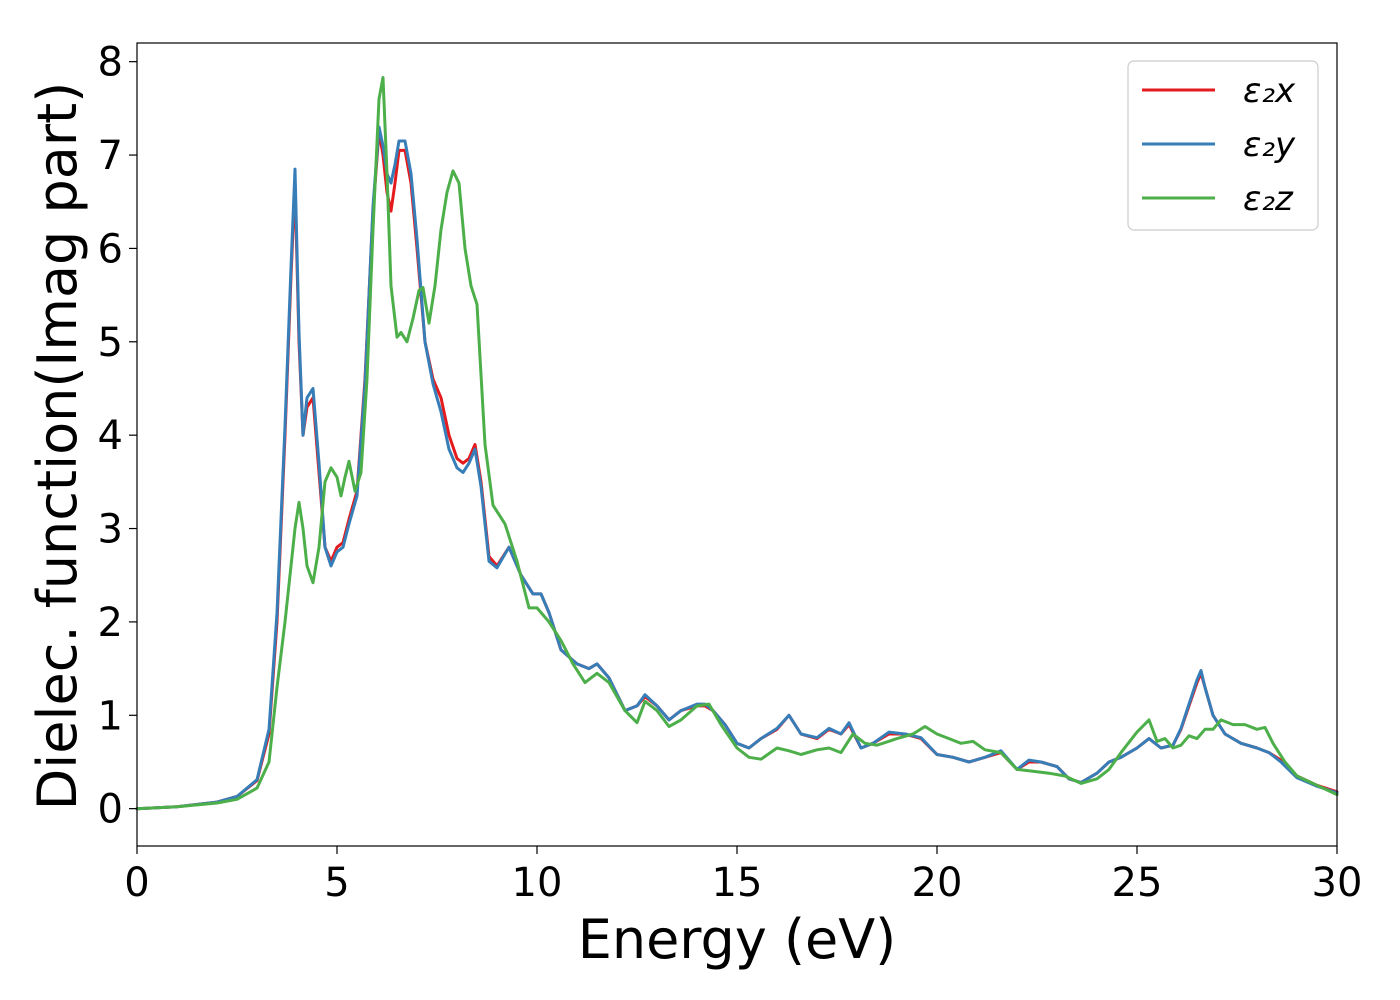 This screenshot has height=1000, width=1400. I want to click on y-tick-label: 3, so click(110, 530).